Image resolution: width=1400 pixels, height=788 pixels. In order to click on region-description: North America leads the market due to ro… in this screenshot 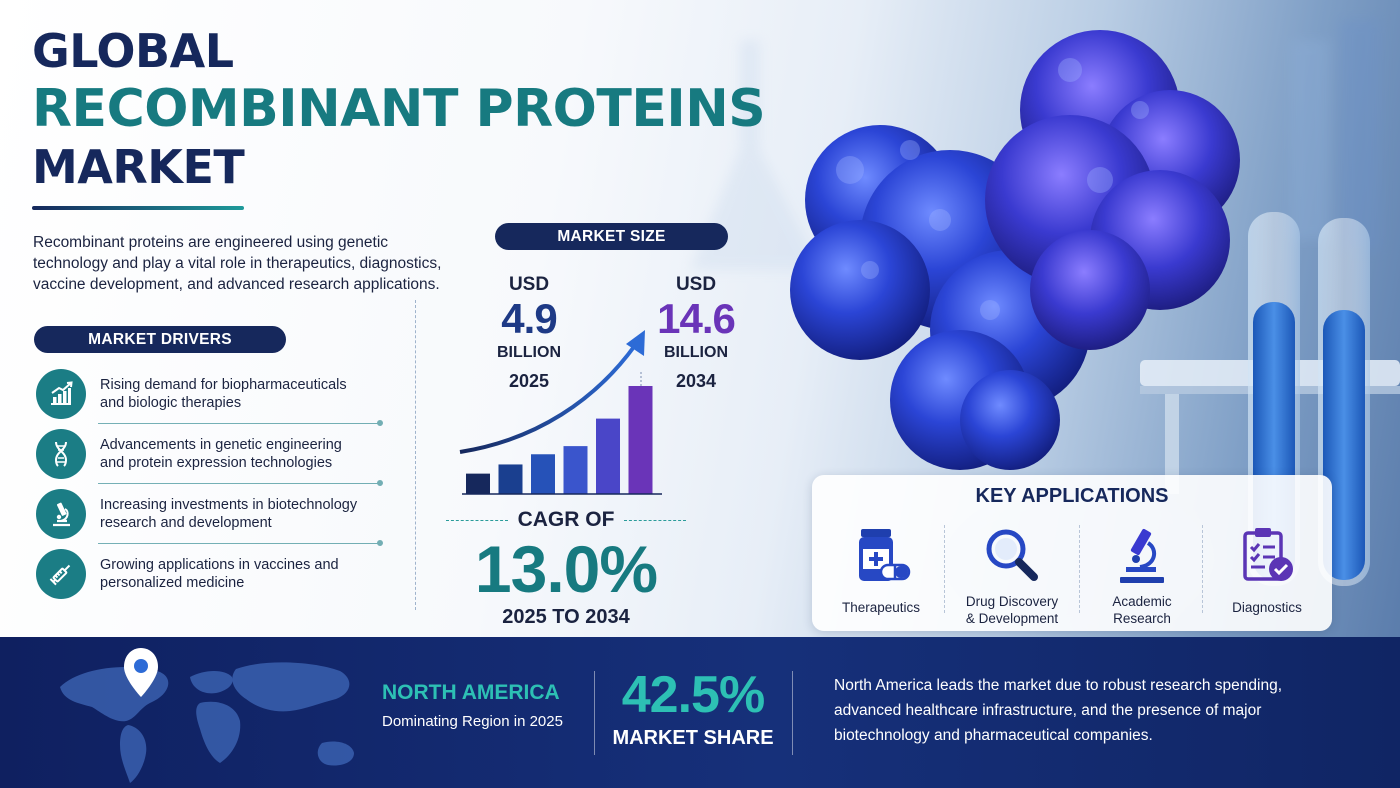, I will do `click(1058, 710)`.